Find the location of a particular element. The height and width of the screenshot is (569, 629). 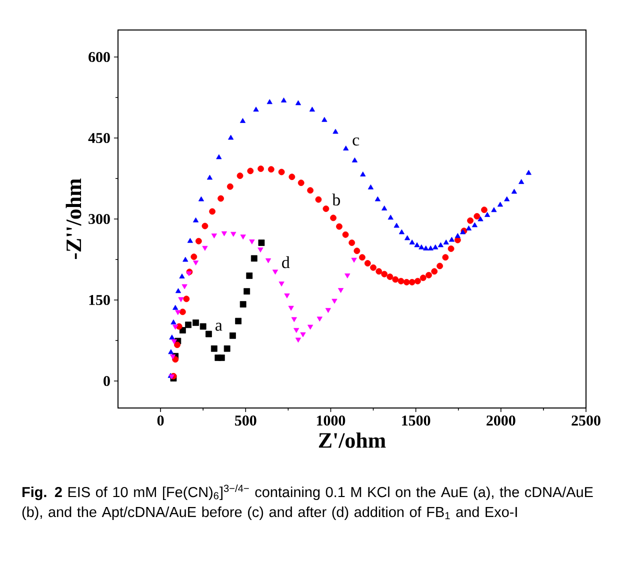

series-label: a is located at coordinates (219, 326).